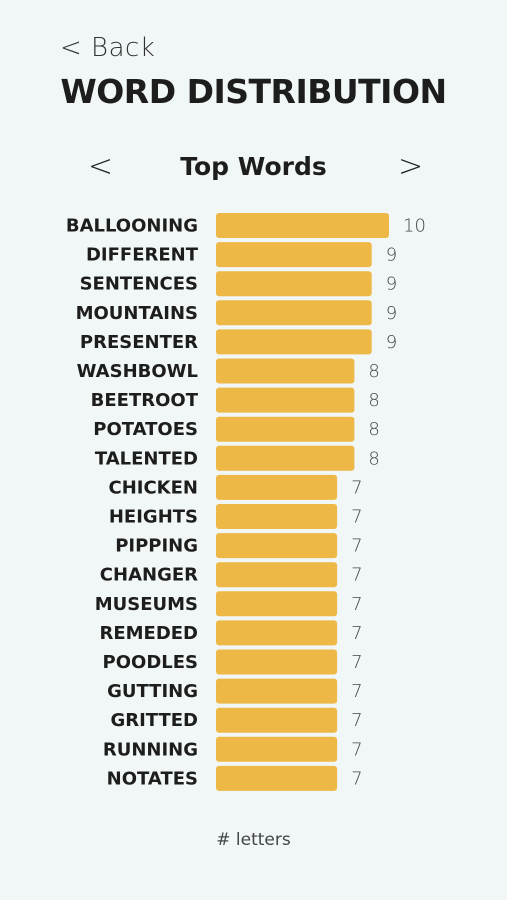 This screenshot has width=507, height=900. Describe the element at coordinates (142, 255) in the screenshot. I see `category-label: DIFFERENT` at that location.